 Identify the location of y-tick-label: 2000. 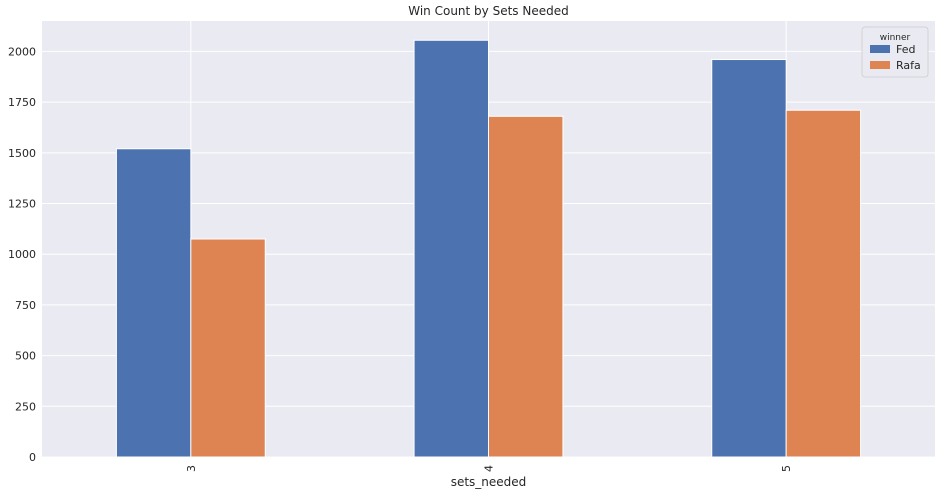
(22, 51).